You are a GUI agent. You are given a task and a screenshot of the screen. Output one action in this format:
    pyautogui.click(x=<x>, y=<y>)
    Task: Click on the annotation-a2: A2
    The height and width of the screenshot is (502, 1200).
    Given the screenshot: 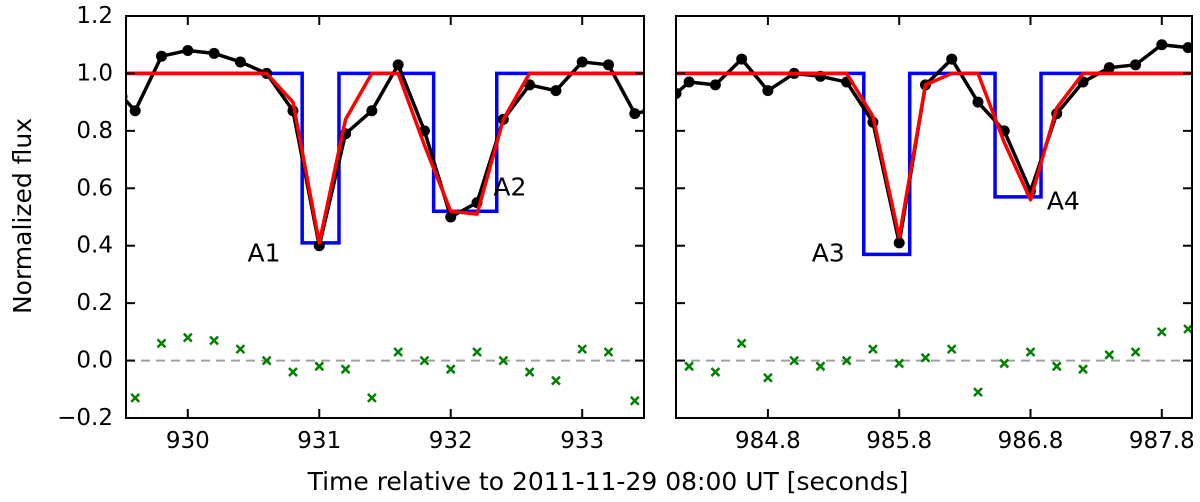 What is the action you would take?
    pyautogui.click(x=509, y=186)
    